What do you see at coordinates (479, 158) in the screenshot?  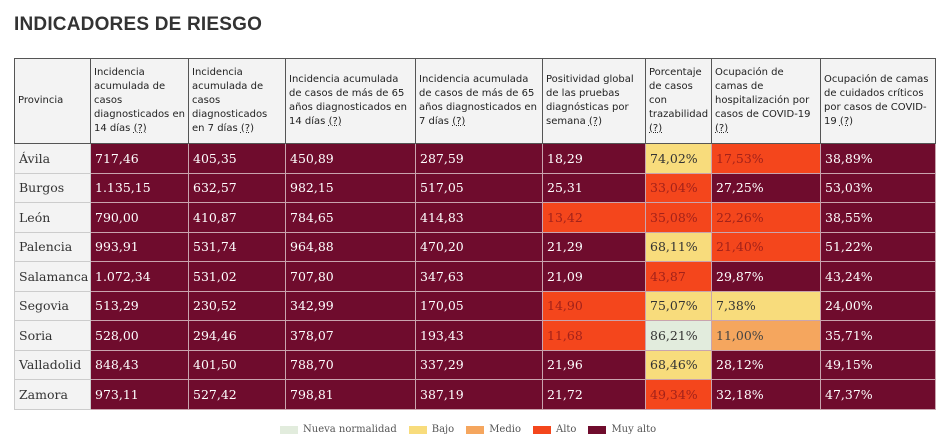 I see `value-cell-muy-alto: 287,59` at bounding box center [479, 158].